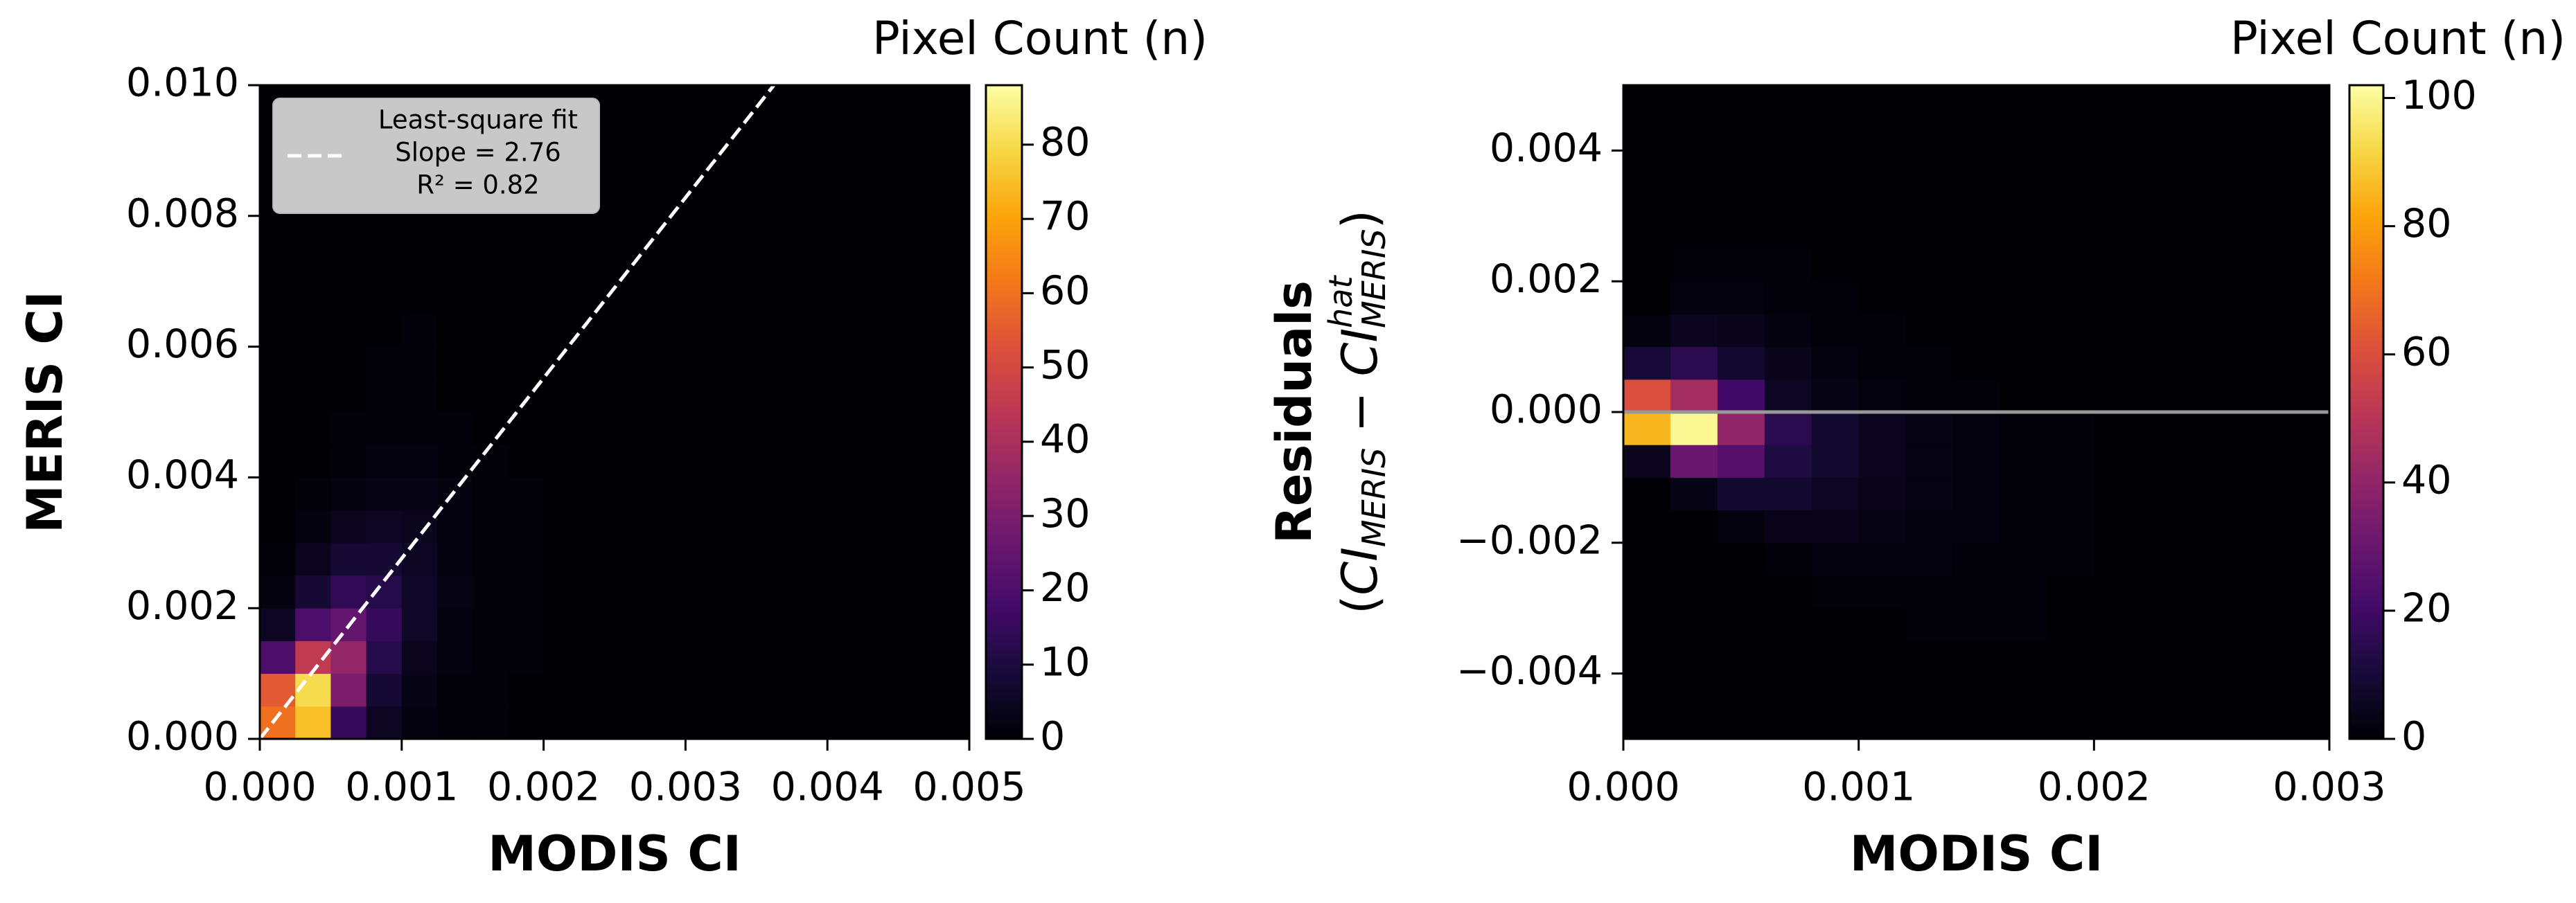  What do you see at coordinates (2439, 95) in the screenshot?
I see `colorbar-tick-label: 100` at bounding box center [2439, 95].